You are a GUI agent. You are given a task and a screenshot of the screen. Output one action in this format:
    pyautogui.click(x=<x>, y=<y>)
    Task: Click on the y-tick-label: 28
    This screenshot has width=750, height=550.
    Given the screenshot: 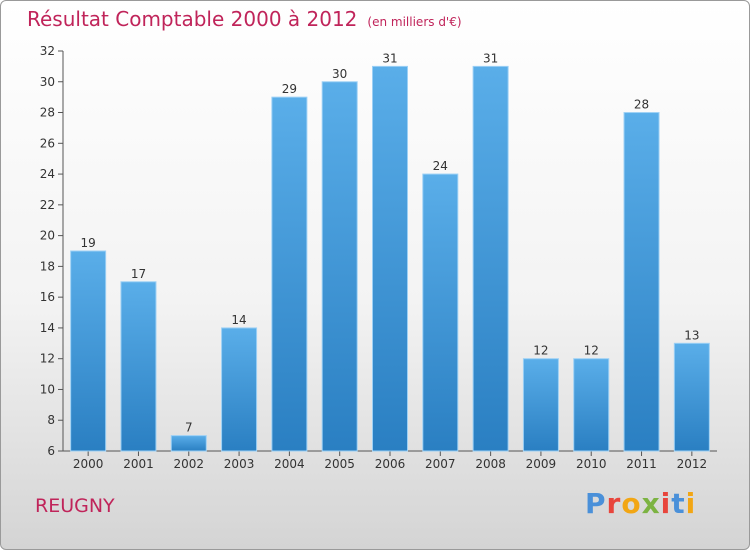 What is the action you would take?
    pyautogui.click(x=47, y=113)
    